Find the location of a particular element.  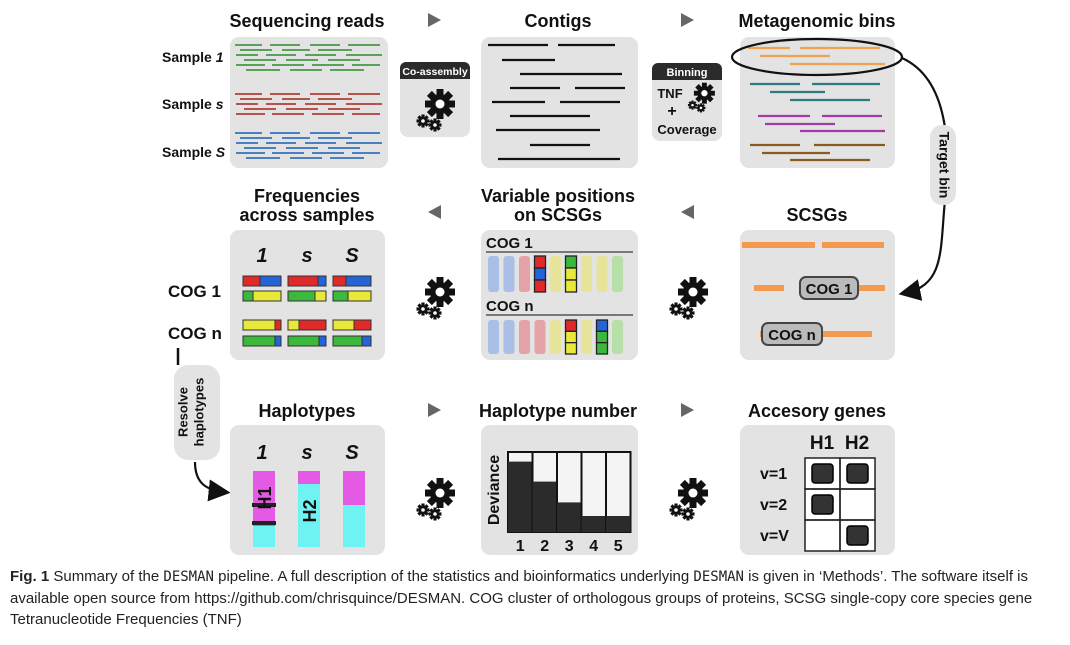

variable-cog1-label: COG 1 is located at coordinates (509, 243).